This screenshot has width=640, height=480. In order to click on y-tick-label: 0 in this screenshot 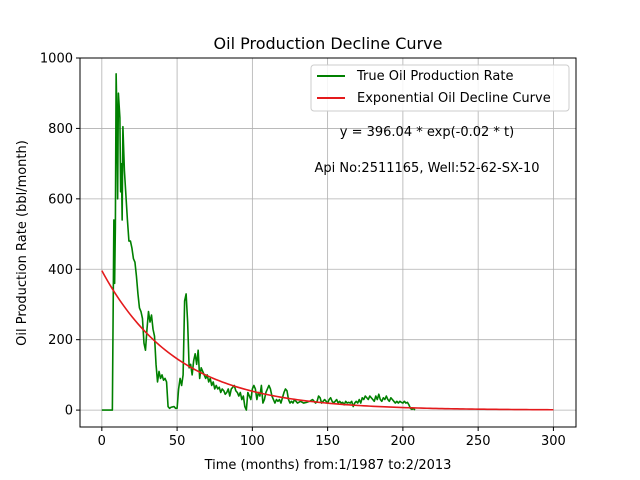, I will do `click(69, 411)`.